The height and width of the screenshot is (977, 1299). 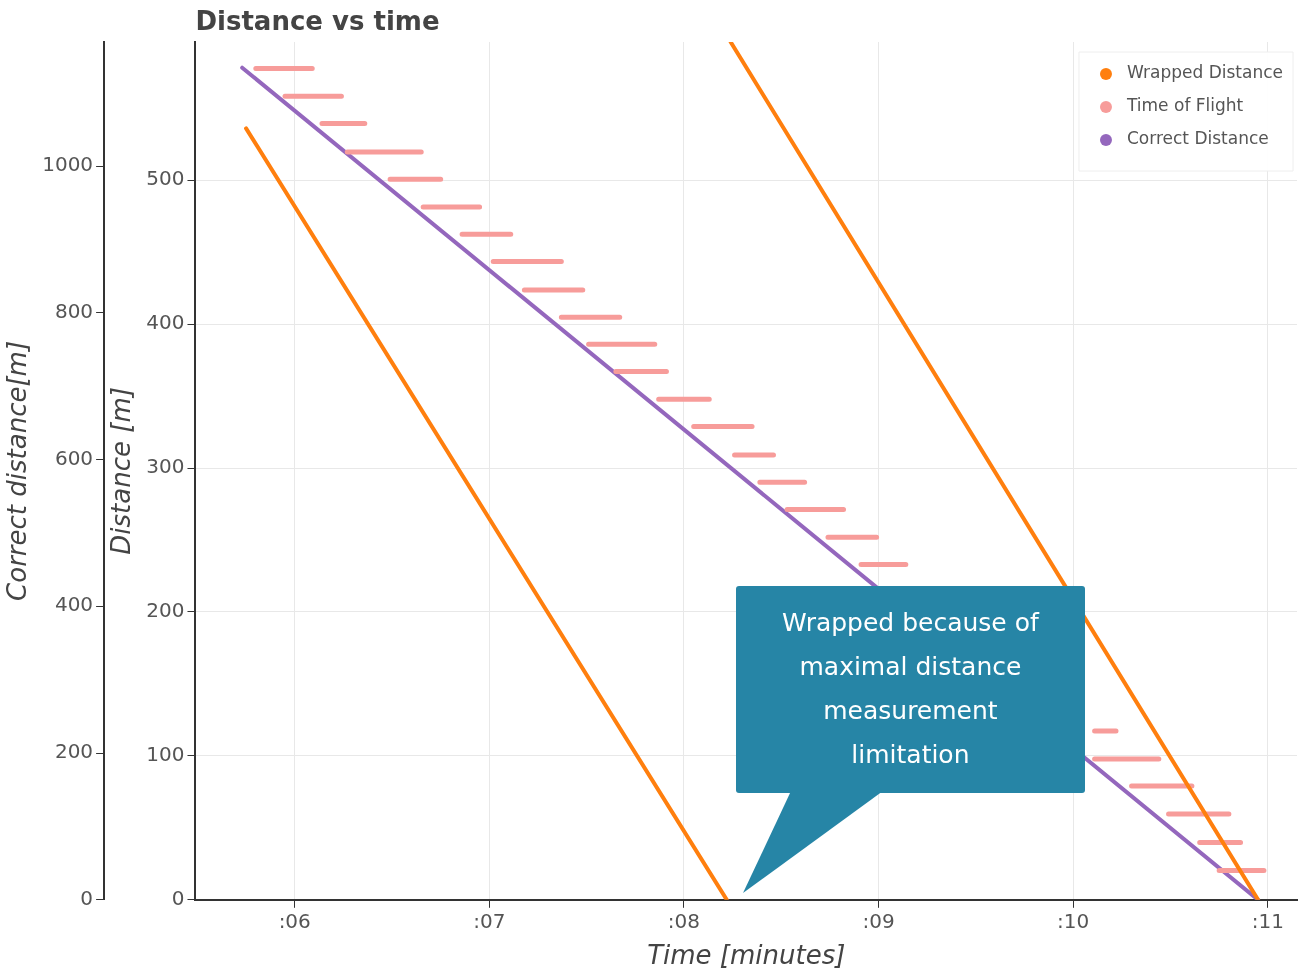 I want to click on chart-title: Distance vs time, so click(x=317, y=21).